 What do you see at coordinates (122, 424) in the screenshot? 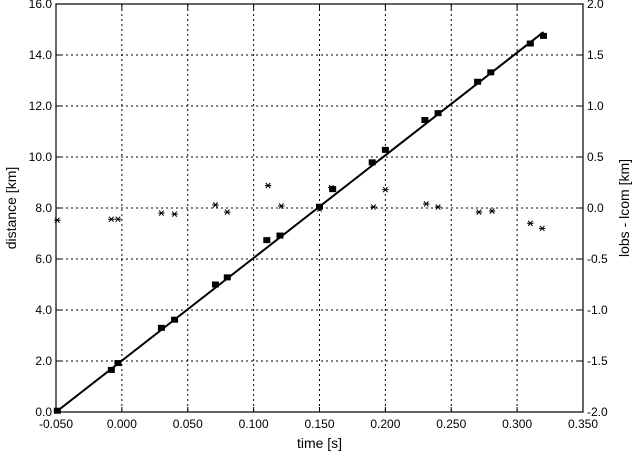
I see `x-tick-label: 0.000` at bounding box center [122, 424].